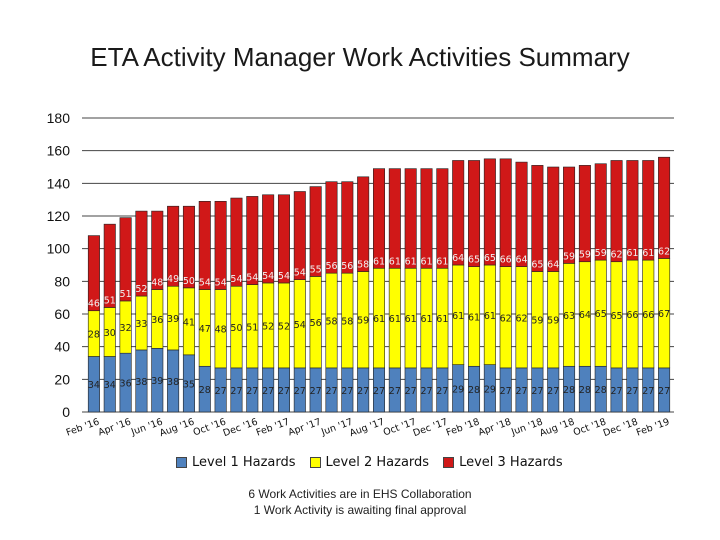 The image size is (720, 540). Describe the element at coordinates (59, 249) in the screenshot. I see `y-tick-label: 100` at that location.